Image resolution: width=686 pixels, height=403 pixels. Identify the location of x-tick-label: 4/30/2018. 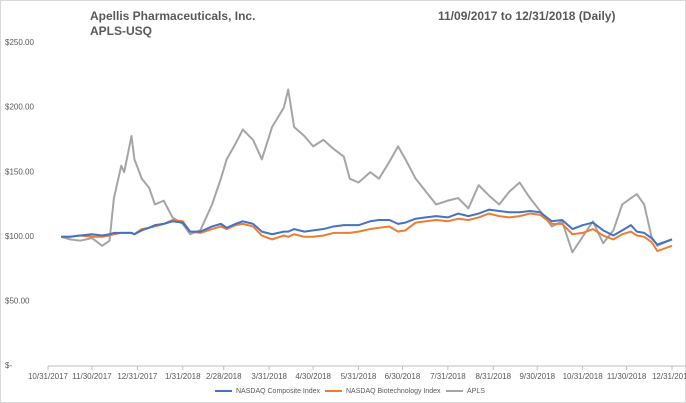
(313, 376).